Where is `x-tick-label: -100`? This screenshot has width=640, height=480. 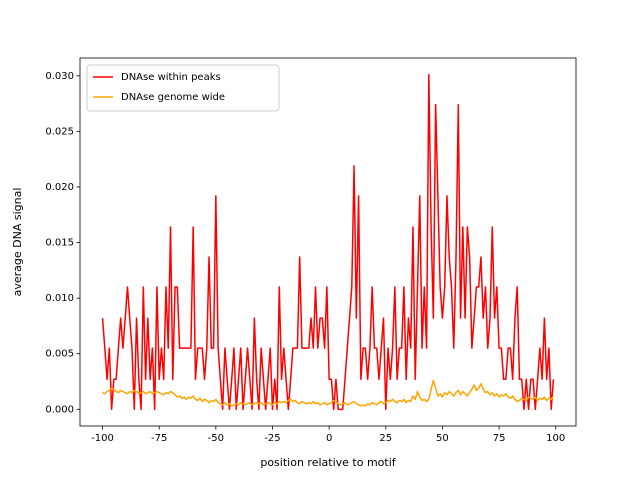
x-tick-label: -100 is located at coordinates (102, 438).